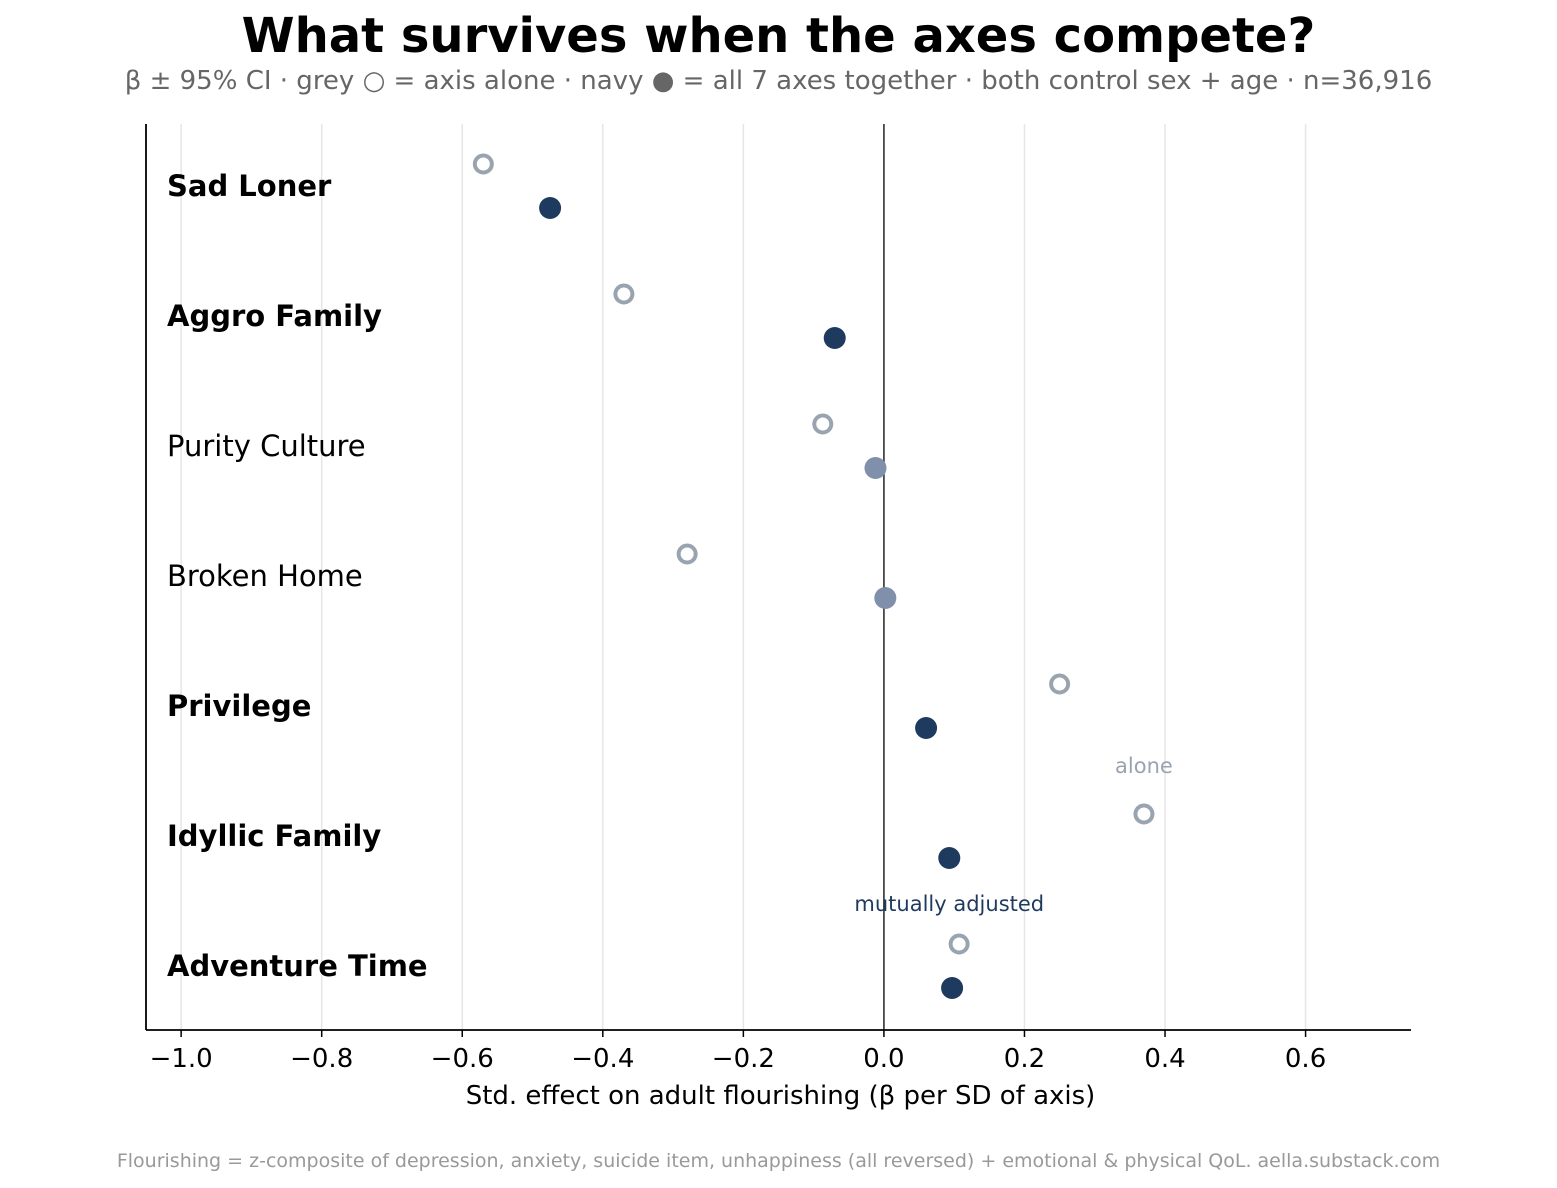  I want to click on category-label: Privilege, so click(239, 706).